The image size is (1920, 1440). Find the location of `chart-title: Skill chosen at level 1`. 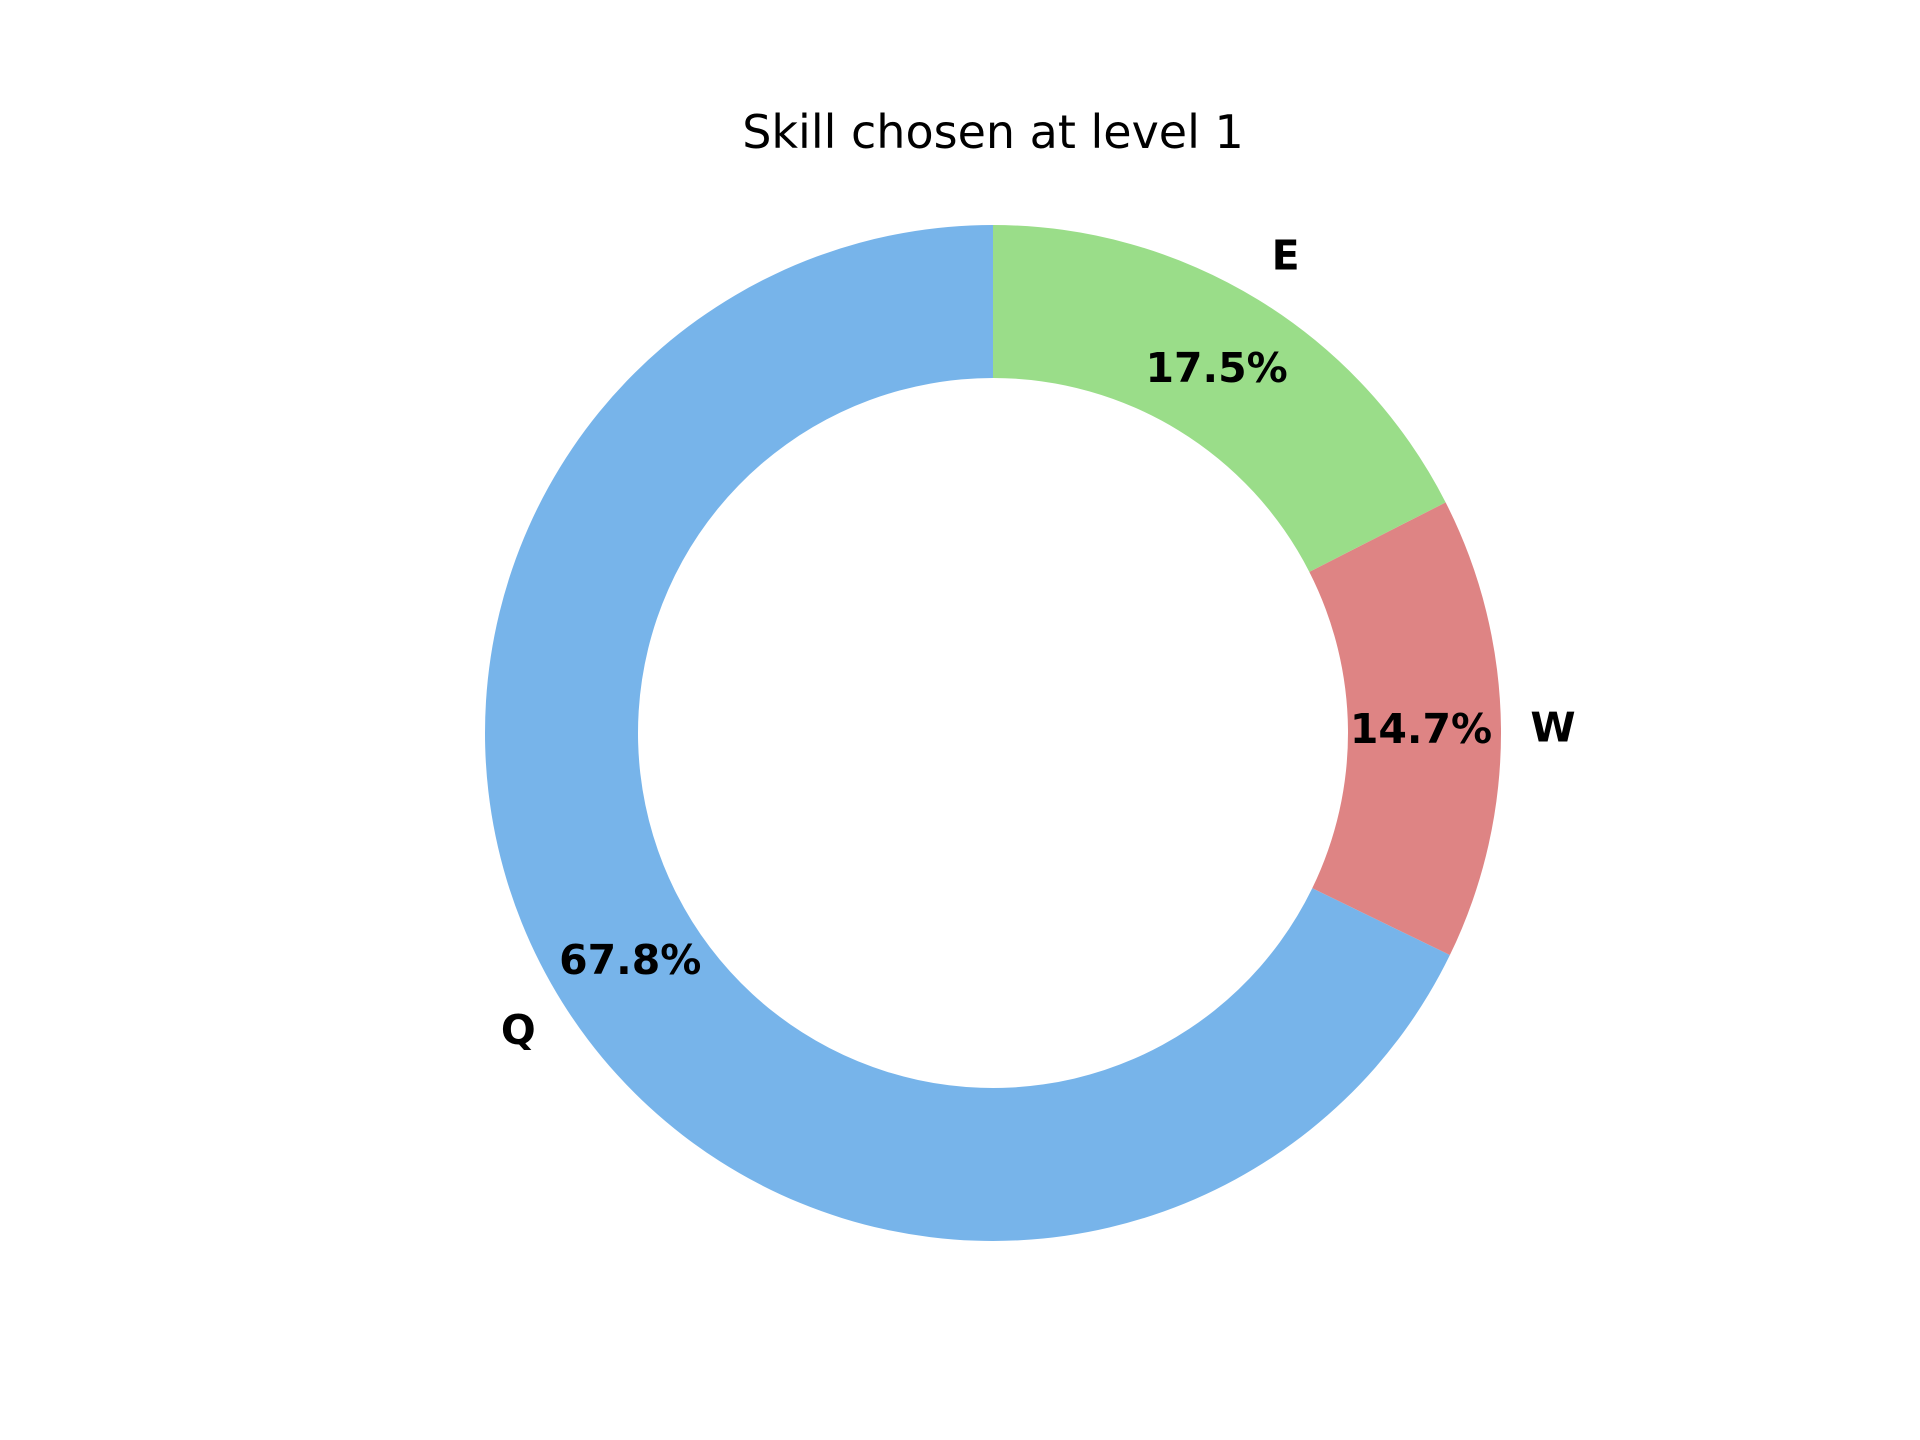

chart-title: Skill chosen at level 1 is located at coordinates (993, 132).